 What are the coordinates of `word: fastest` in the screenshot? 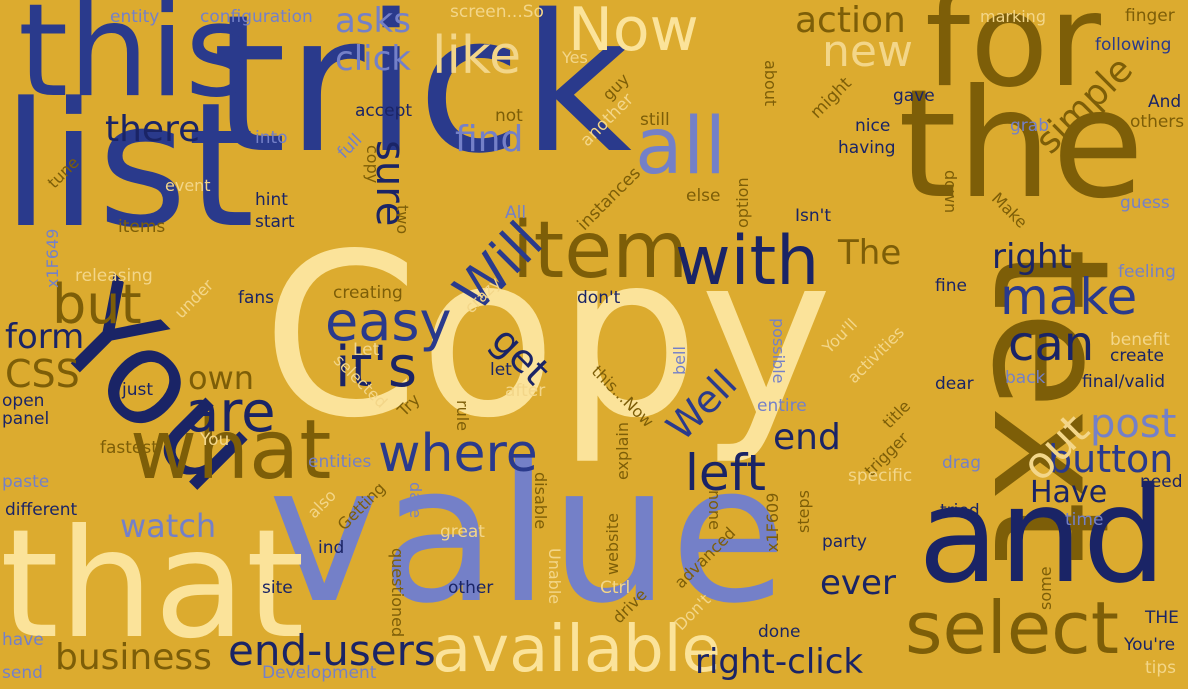 It's located at (129, 448).